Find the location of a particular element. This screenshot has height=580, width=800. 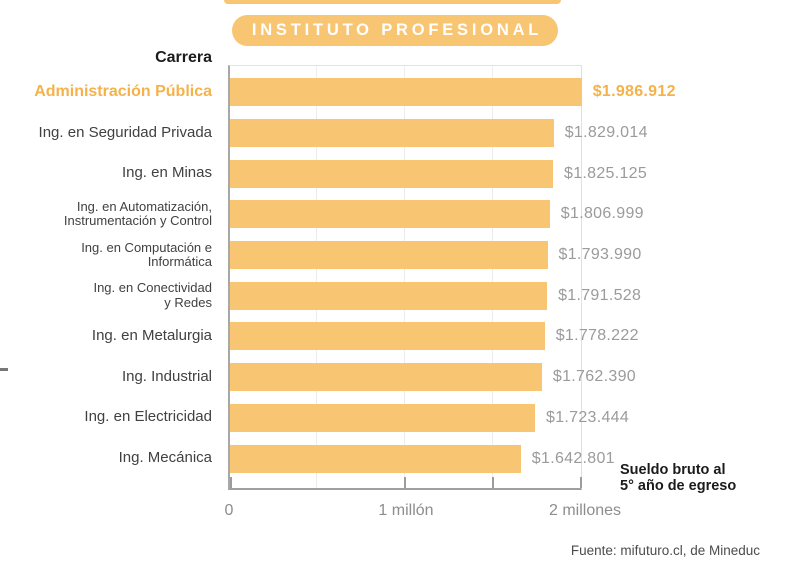

x-tick-label-1m: 1 millón is located at coordinates (406, 510).